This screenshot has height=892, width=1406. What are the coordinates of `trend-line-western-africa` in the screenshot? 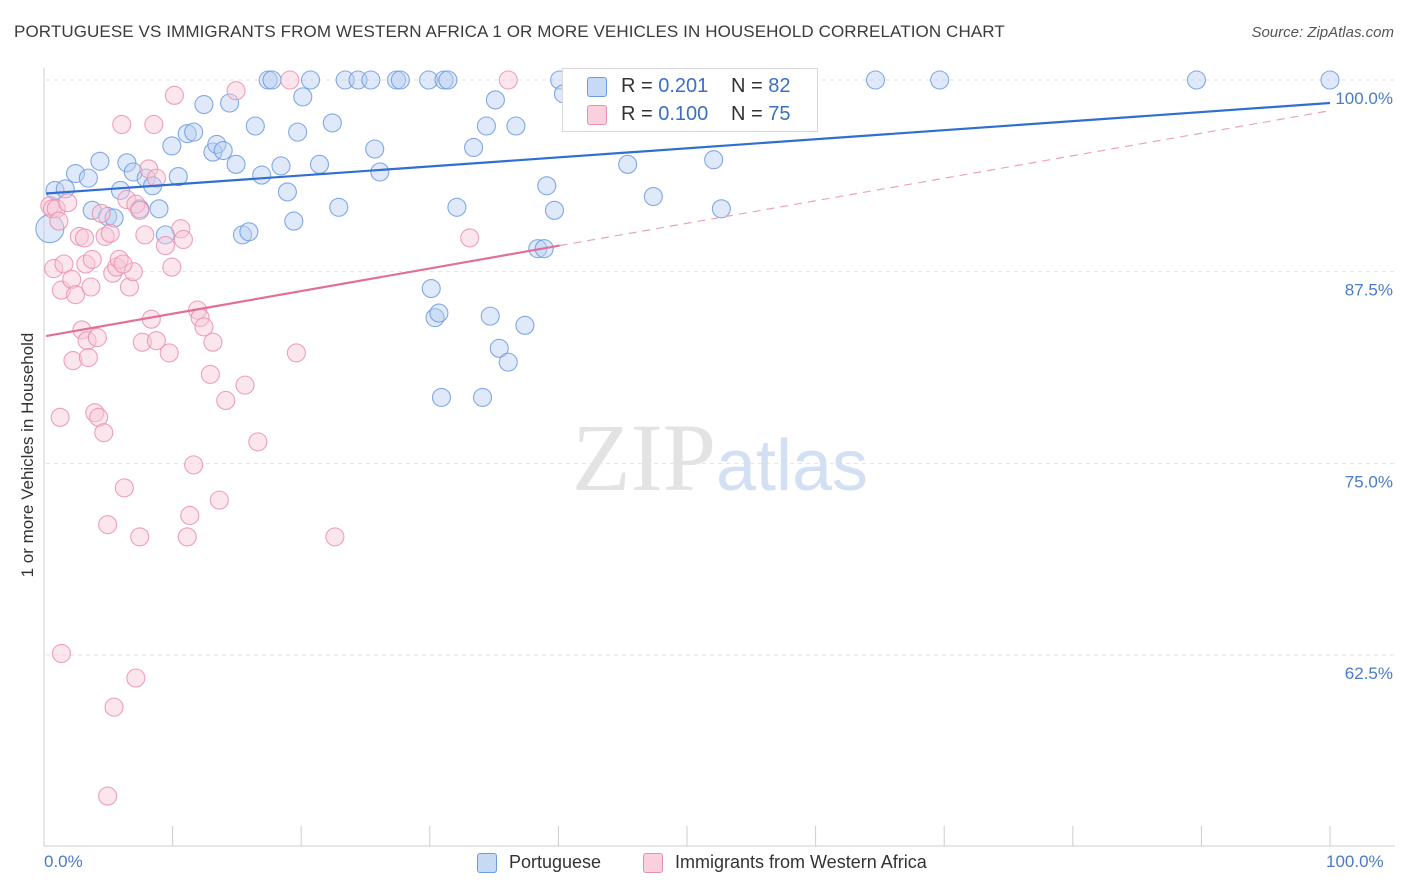 It's located at (302, 291).